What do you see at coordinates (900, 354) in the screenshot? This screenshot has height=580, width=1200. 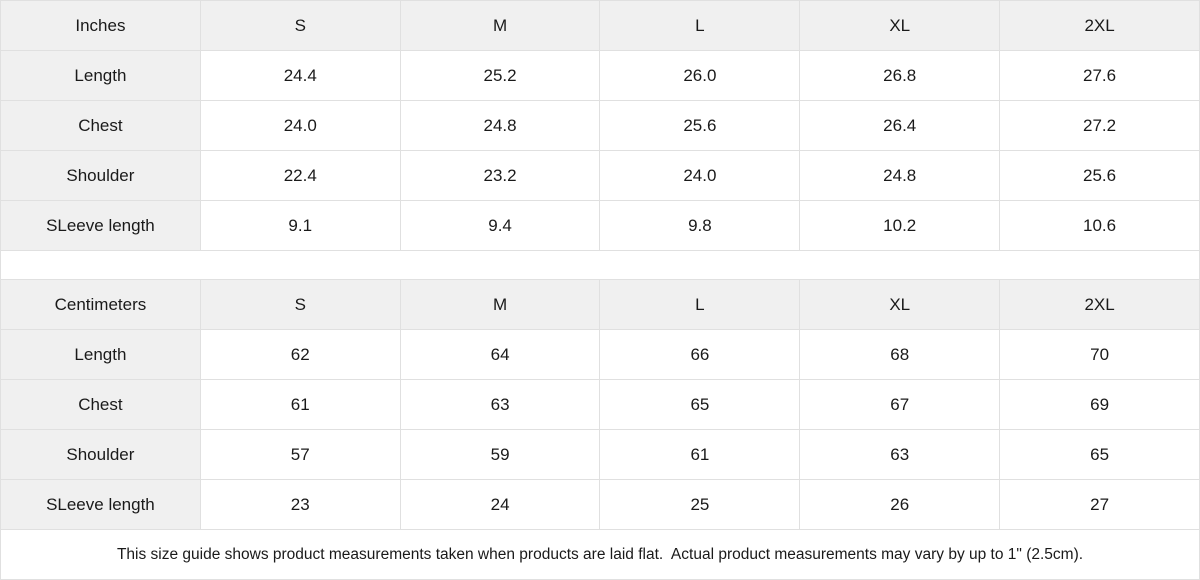 I see `value-cell: 68` at bounding box center [900, 354].